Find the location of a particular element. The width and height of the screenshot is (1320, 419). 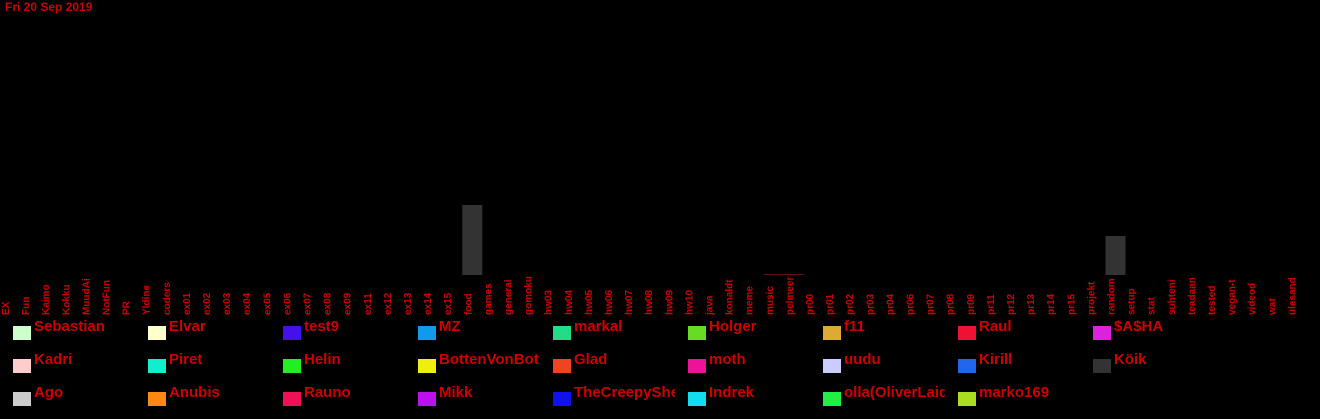

category-label: konaldt is located at coordinates (730, 297).